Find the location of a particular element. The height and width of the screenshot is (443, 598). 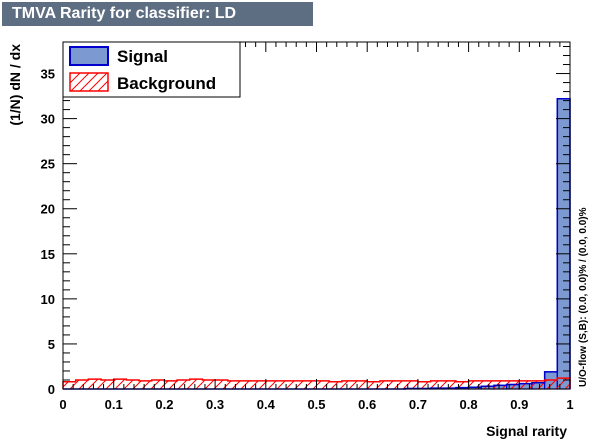

y-tick-label: 35 is located at coordinates (48, 74).